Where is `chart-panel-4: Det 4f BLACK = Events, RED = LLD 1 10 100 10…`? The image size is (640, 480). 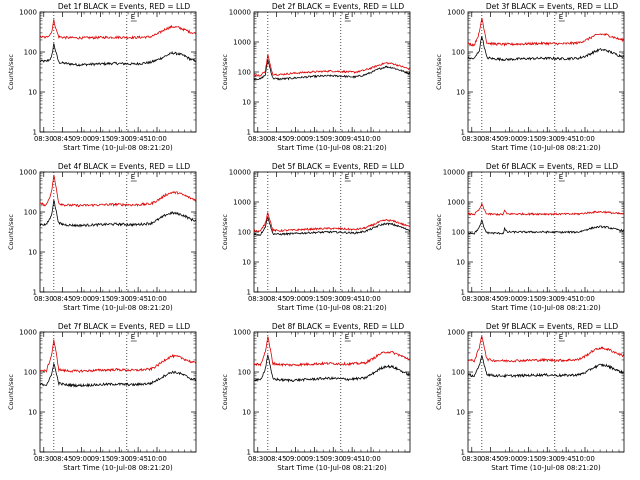 chart-panel-4: Det 4f BLACK = Events, RED = LLD 1 10 100 10… is located at coordinates (102, 237).